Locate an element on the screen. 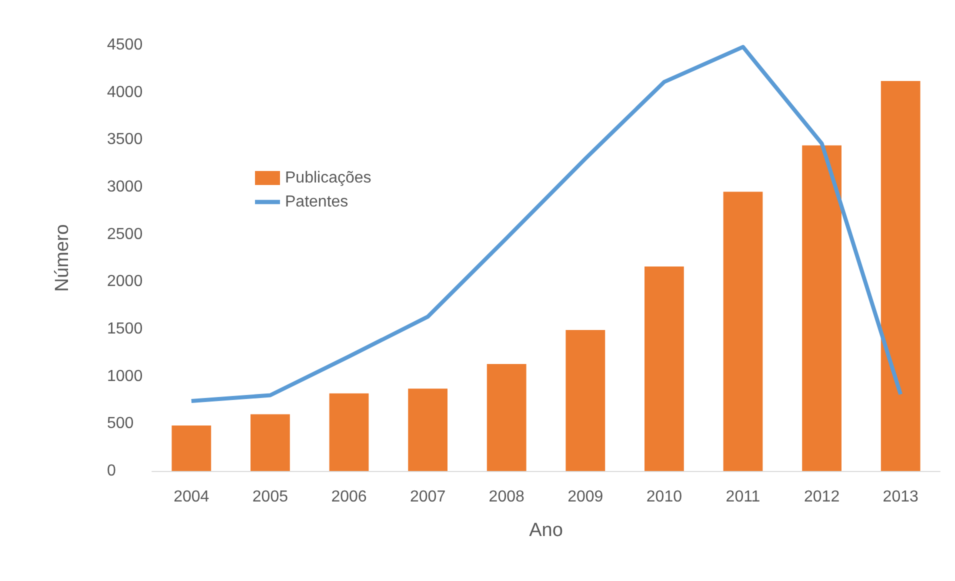  x-tick-label: 2013 is located at coordinates (900, 497).